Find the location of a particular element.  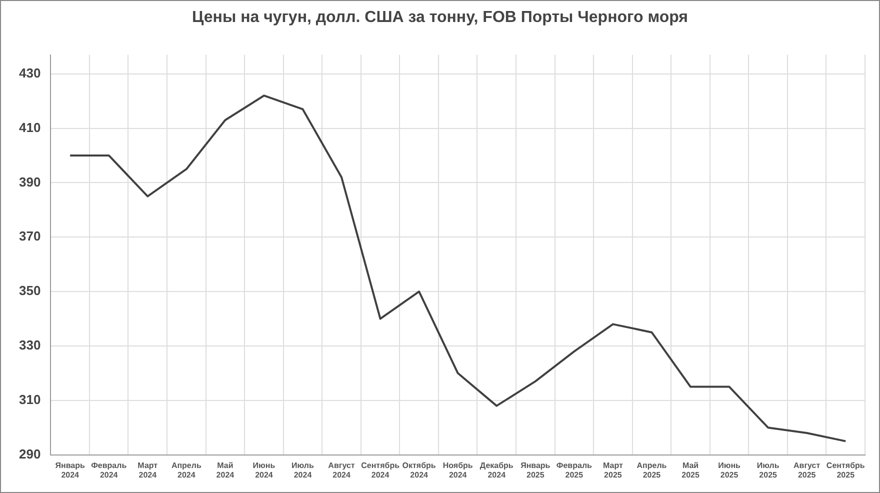

x-tick-label: Июнь 2025 is located at coordinates (729, 470).